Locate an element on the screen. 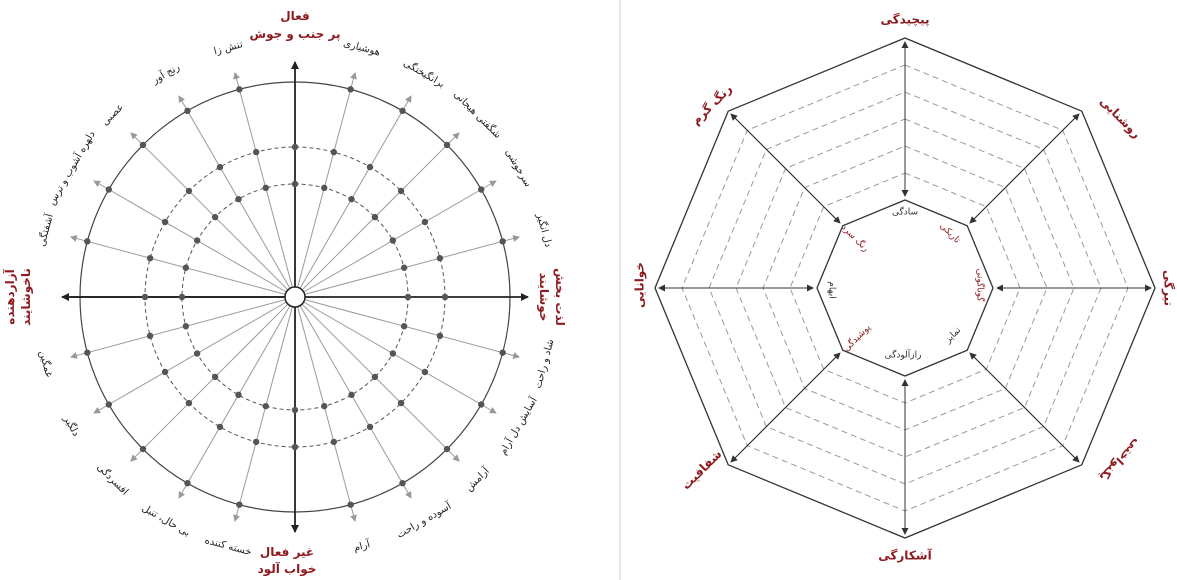 This screenshot has height=580, width=1177. octagon-outer-label: خوانایی is located at coordinates (640, 285).